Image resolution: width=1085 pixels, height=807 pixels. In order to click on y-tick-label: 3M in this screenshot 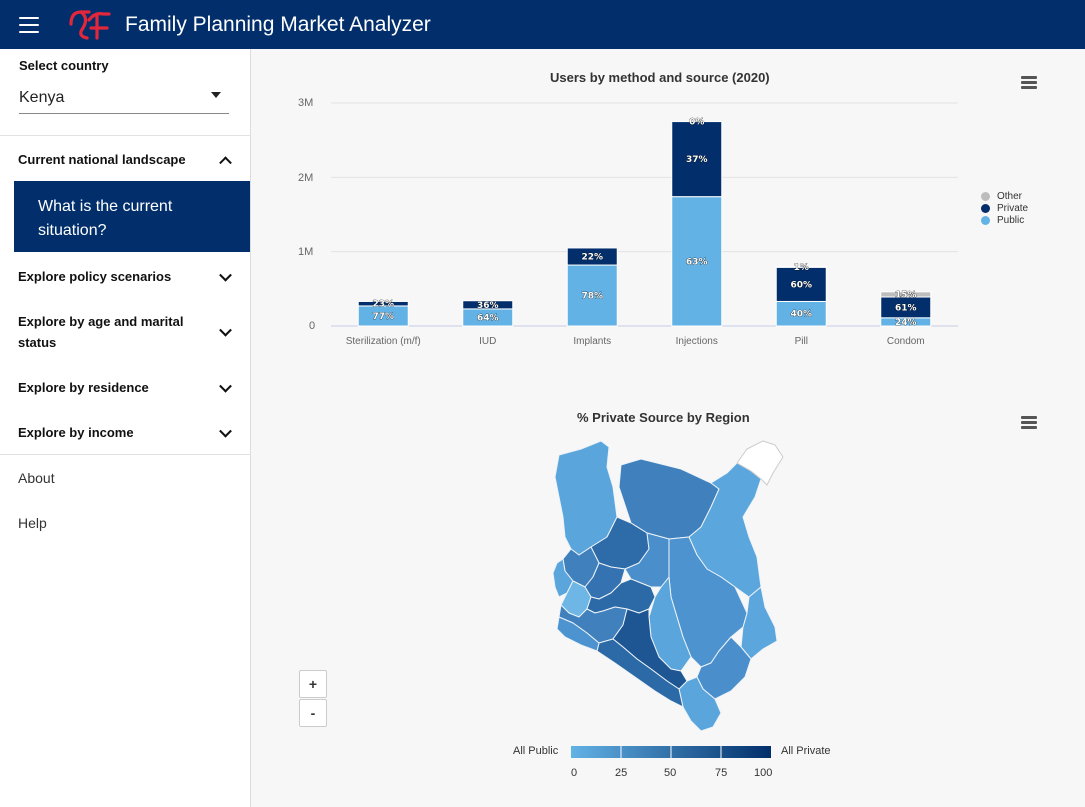, I will do `click(306, 103)`.